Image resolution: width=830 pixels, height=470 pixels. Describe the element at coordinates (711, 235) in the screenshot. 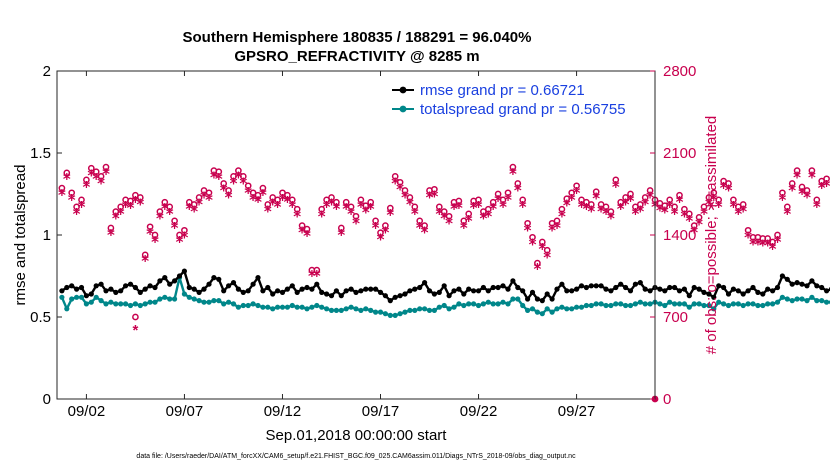

I see `y-axis-label-right: # of obs: o=possible; ∗=assimilated` at that location.